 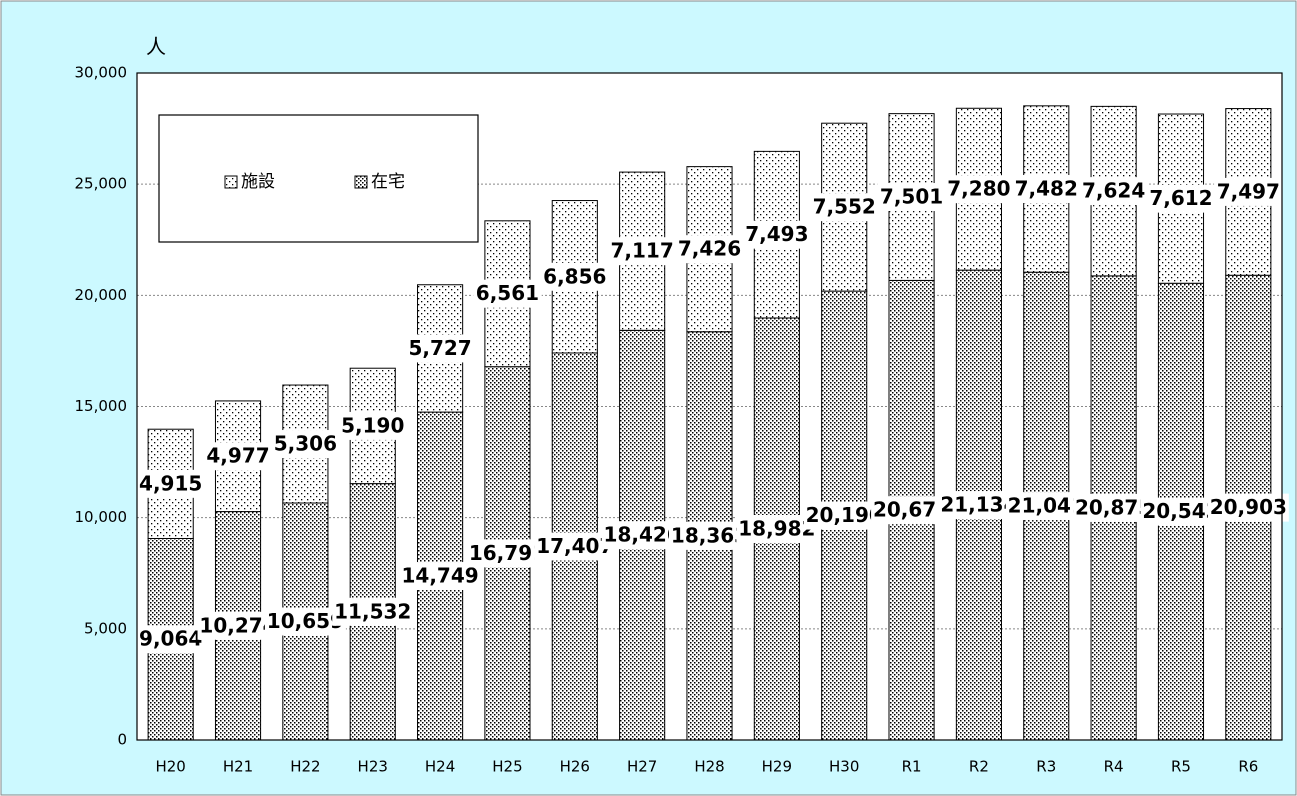 I want to click on x-tick-label: H27, so click(x=642, y=767).